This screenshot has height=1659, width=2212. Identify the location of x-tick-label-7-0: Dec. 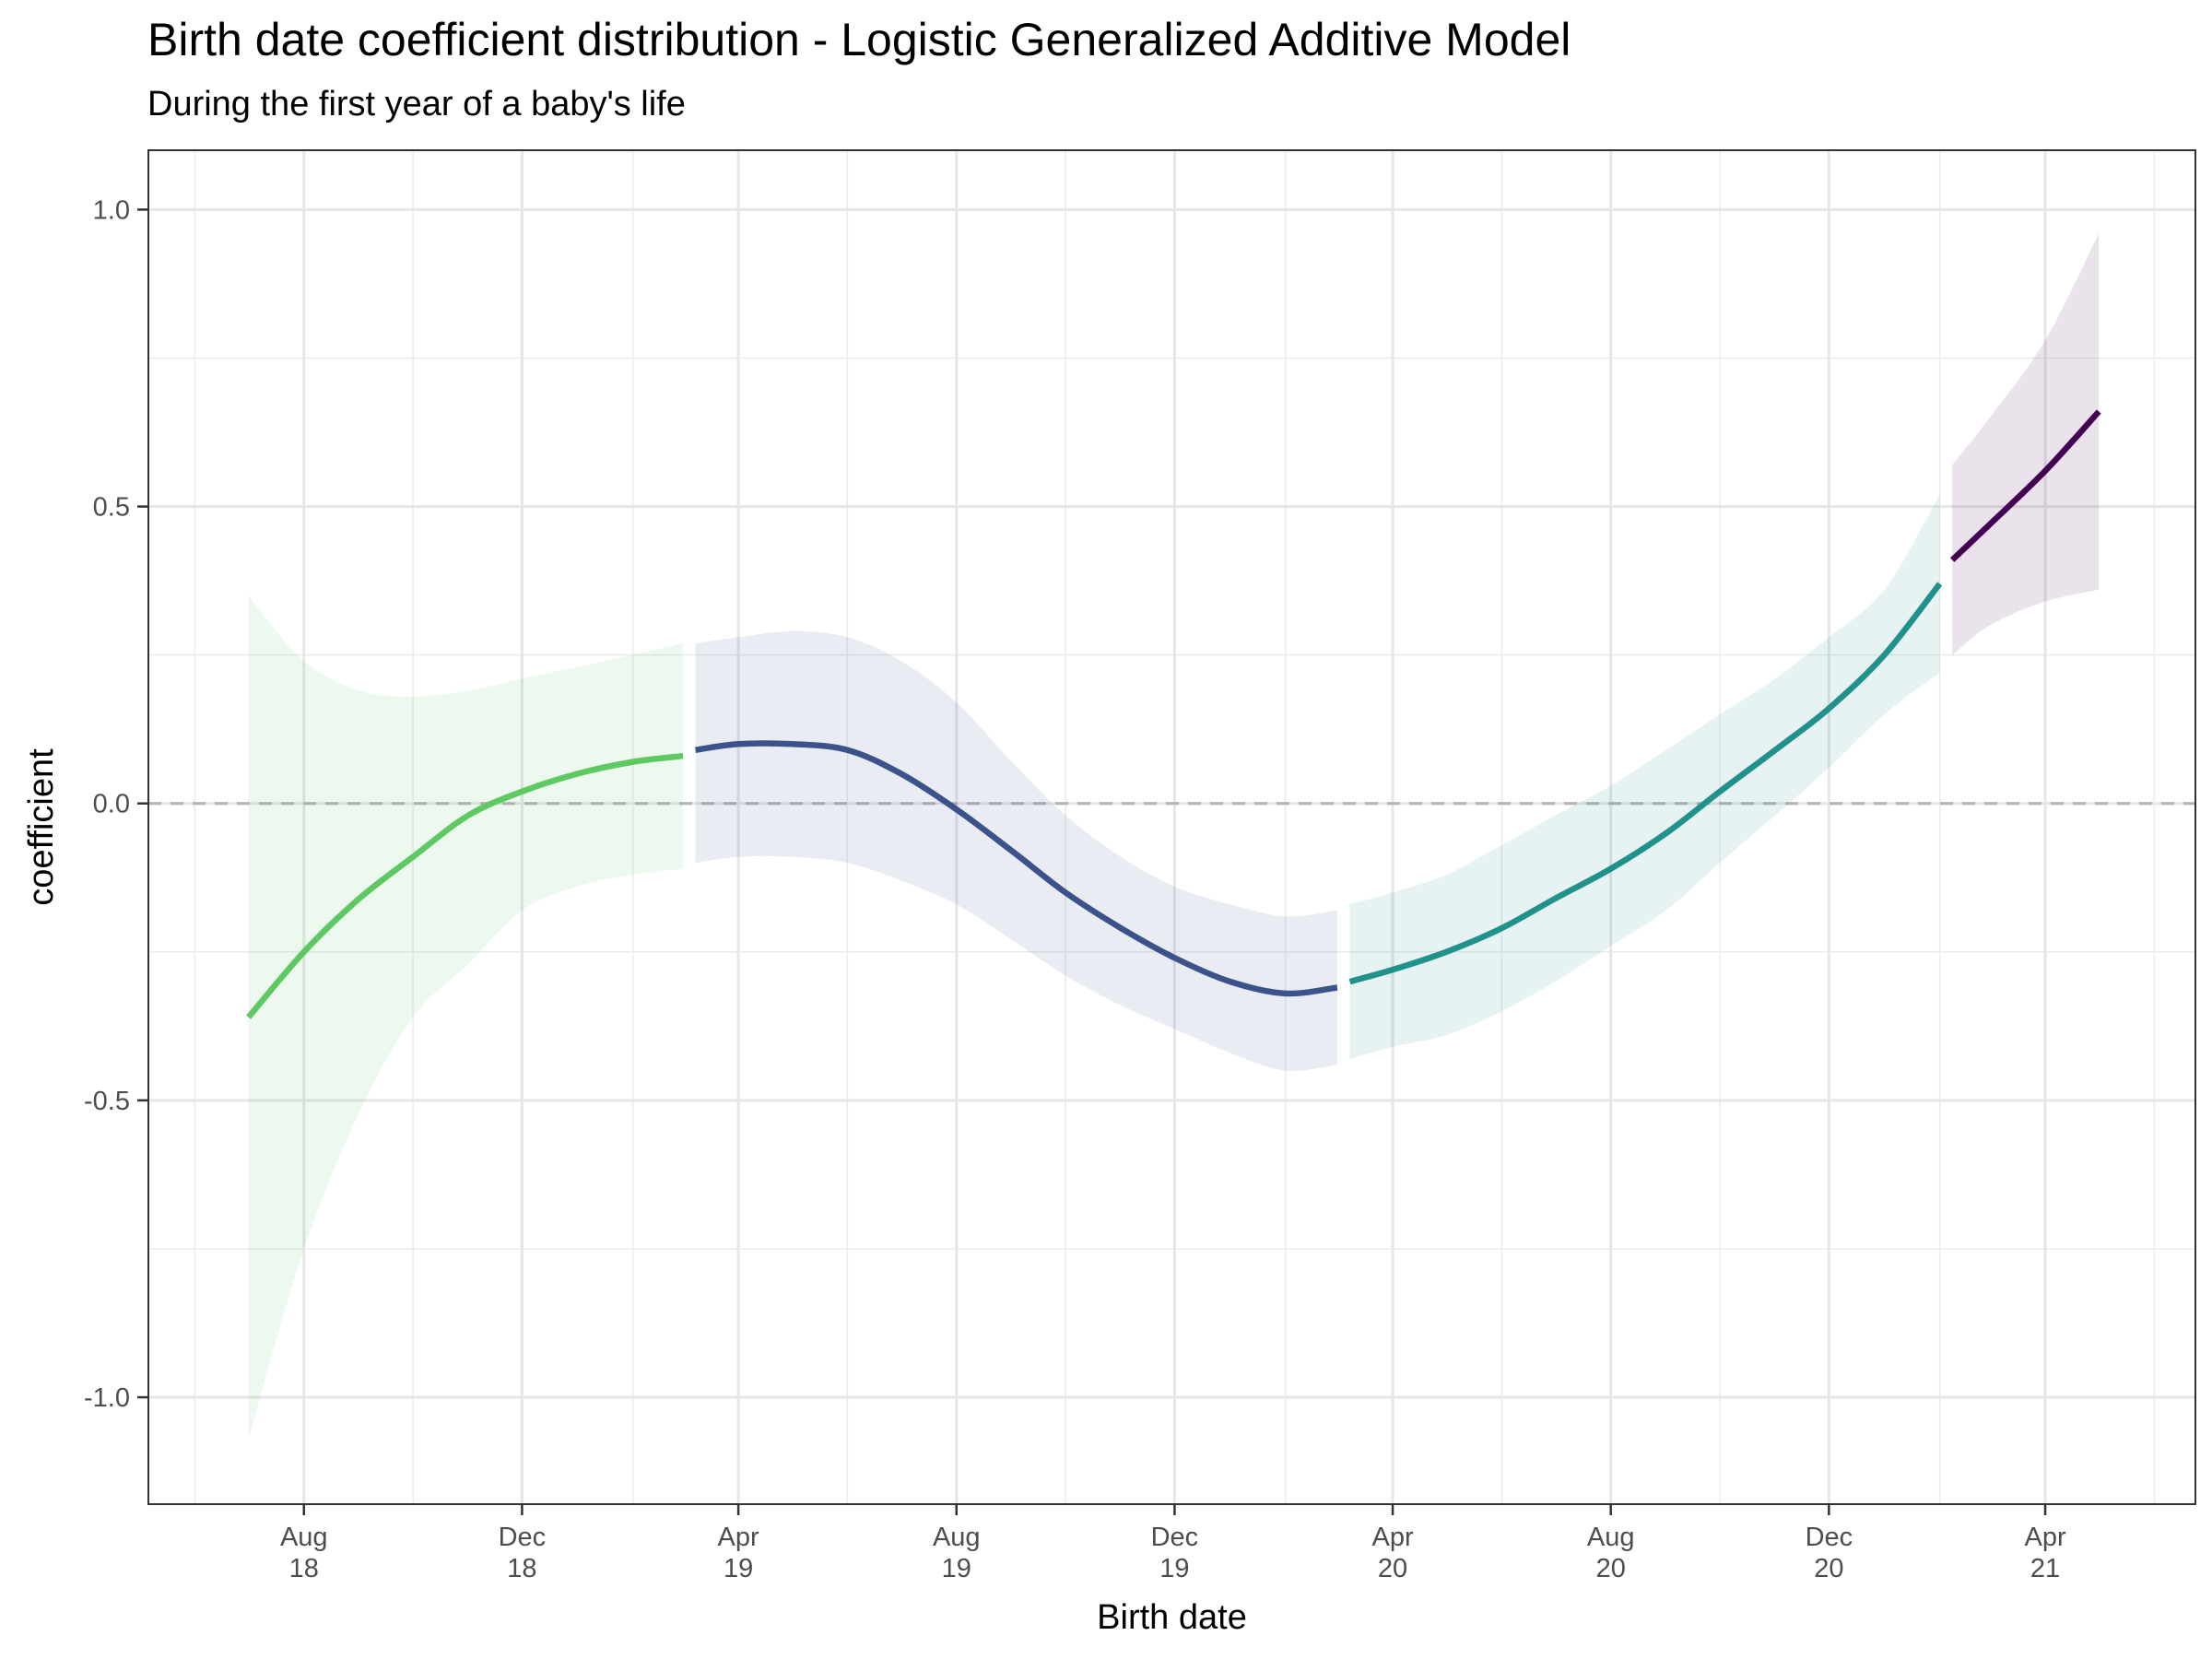
(1829, 1537).